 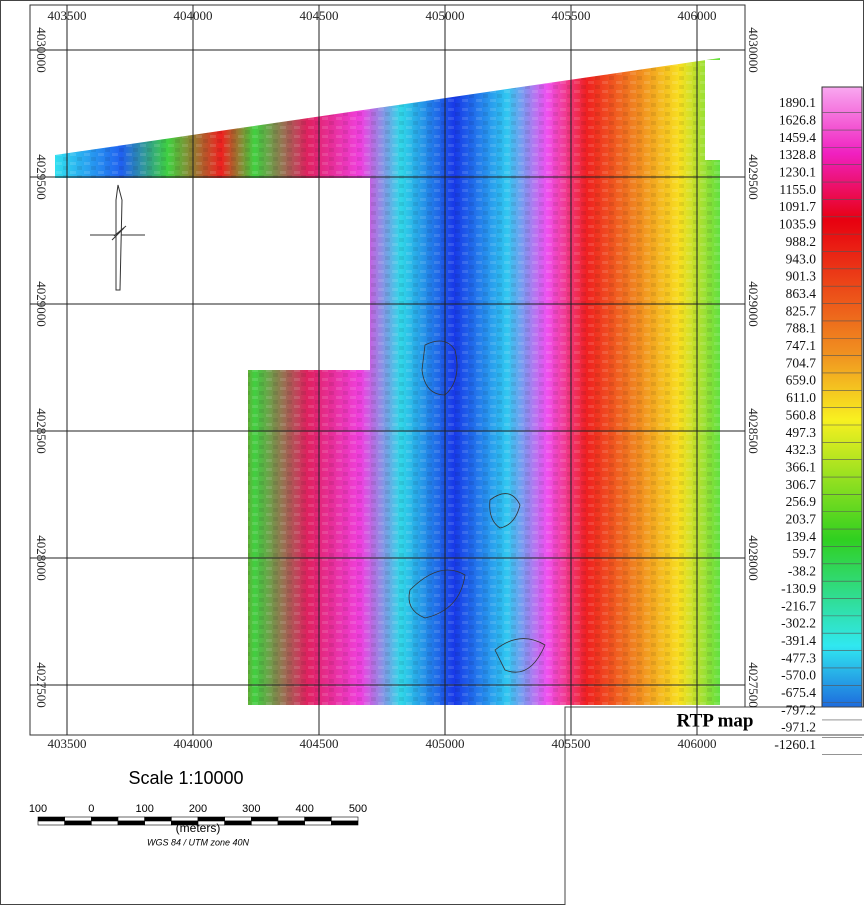 What do you see at coordinates (358, 809) in the screenshot?
I see `scale-tick-label: 500` at bounding box center [358, 809].